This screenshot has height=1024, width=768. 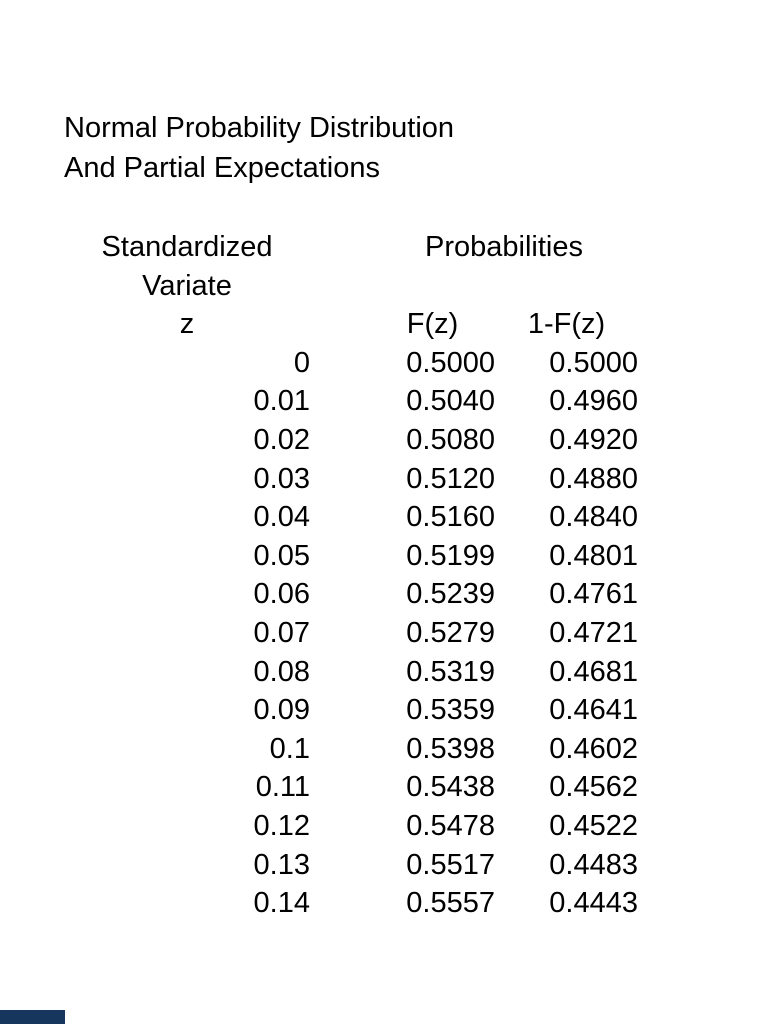 What do you see at coordinates (351, 247) in the screenshot?
I see `table-group-header-row: Standardized Probabilities` at bounding box center [351, 247].